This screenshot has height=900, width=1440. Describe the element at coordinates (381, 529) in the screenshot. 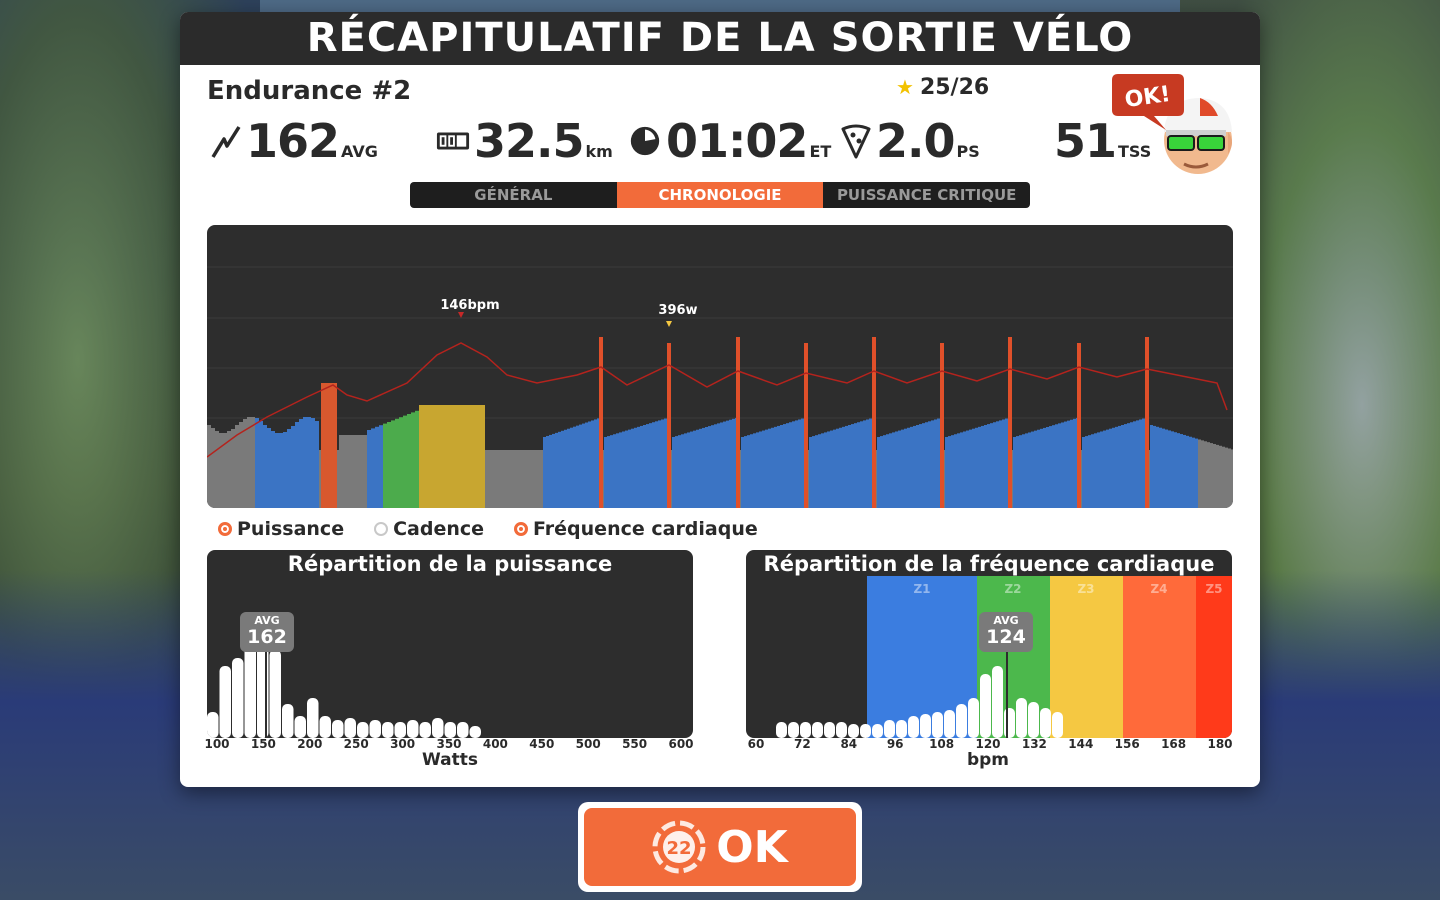

I see `cadence-toggle-icon` at that location.